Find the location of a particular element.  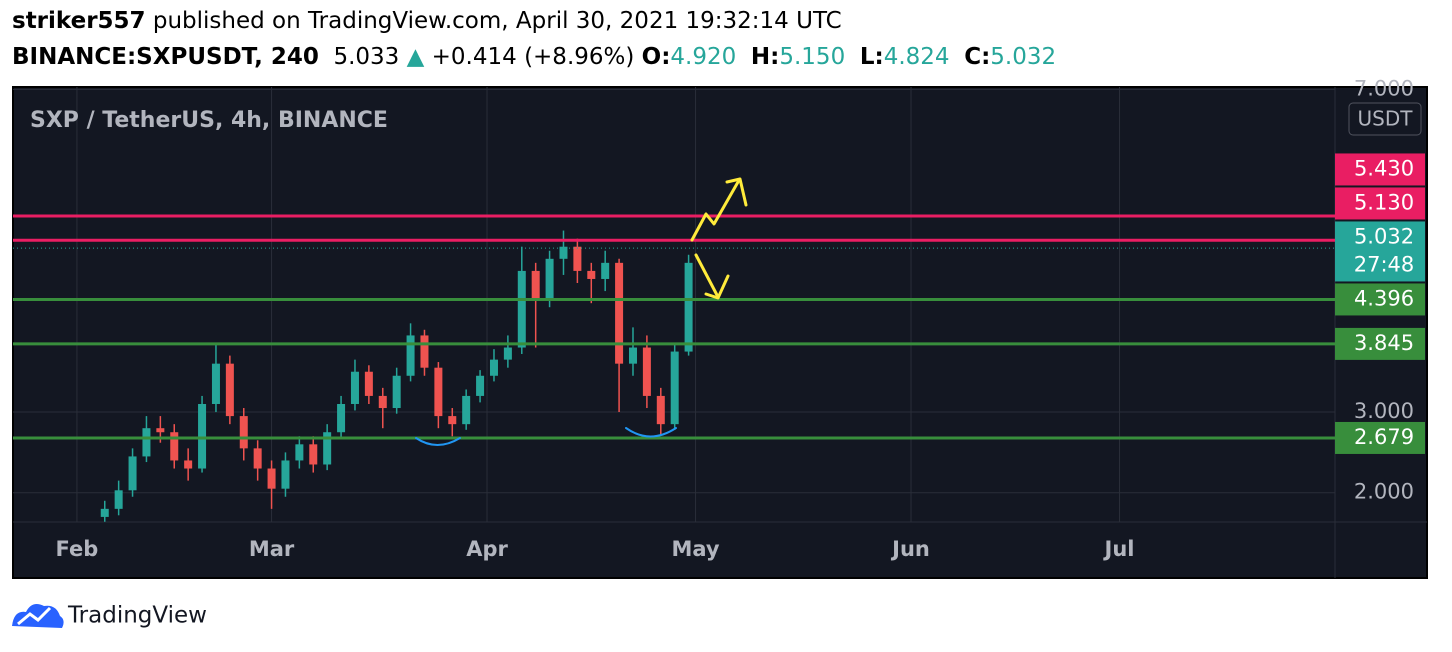

ohlc-key: O: is located at coordinates (656, 57).